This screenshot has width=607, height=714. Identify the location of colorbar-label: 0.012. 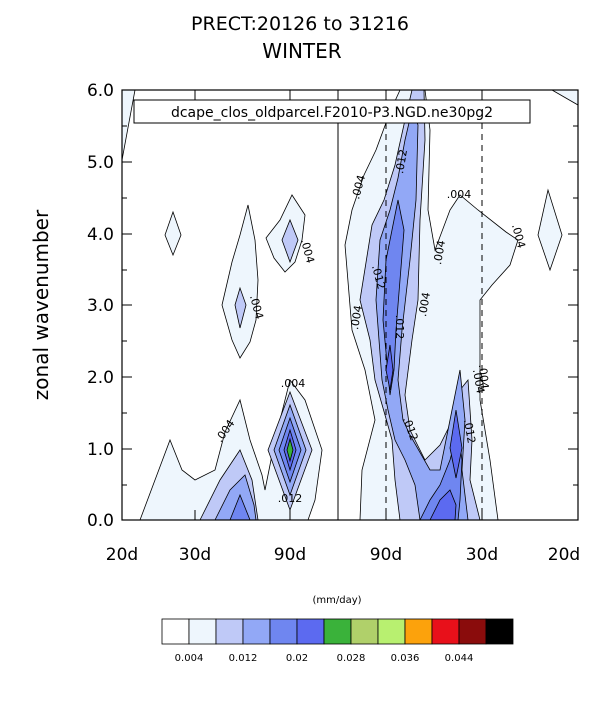
(243, 658).